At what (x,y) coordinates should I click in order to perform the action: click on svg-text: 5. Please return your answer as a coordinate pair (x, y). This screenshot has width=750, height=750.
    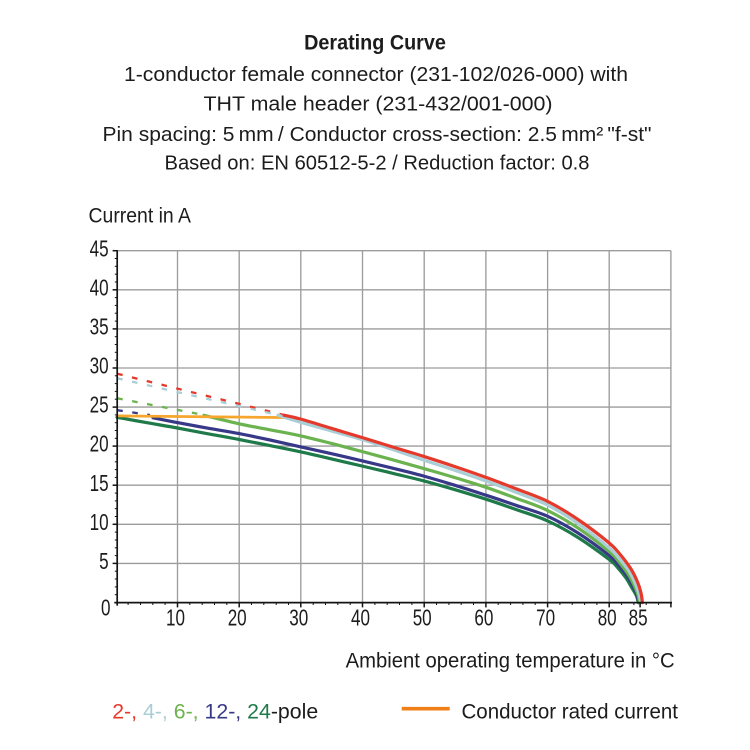
    Looking at the image, I should click on (104, 561).